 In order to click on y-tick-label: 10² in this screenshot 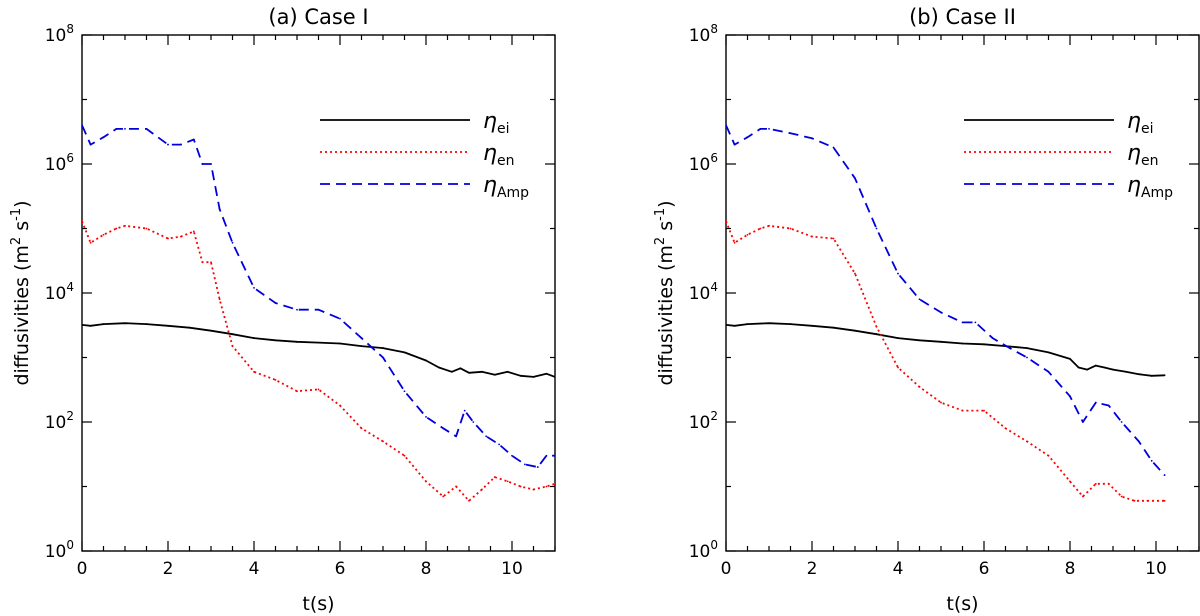, I will do `click(703, 421)`.